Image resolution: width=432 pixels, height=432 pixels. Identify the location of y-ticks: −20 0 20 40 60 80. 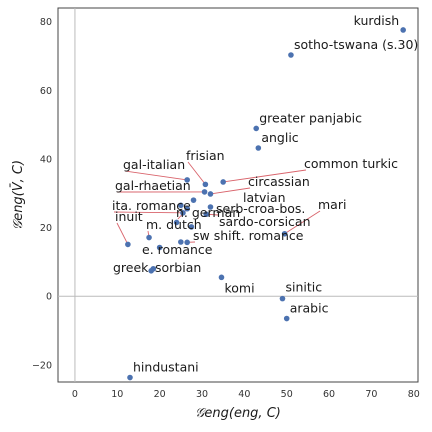
(42, 194).